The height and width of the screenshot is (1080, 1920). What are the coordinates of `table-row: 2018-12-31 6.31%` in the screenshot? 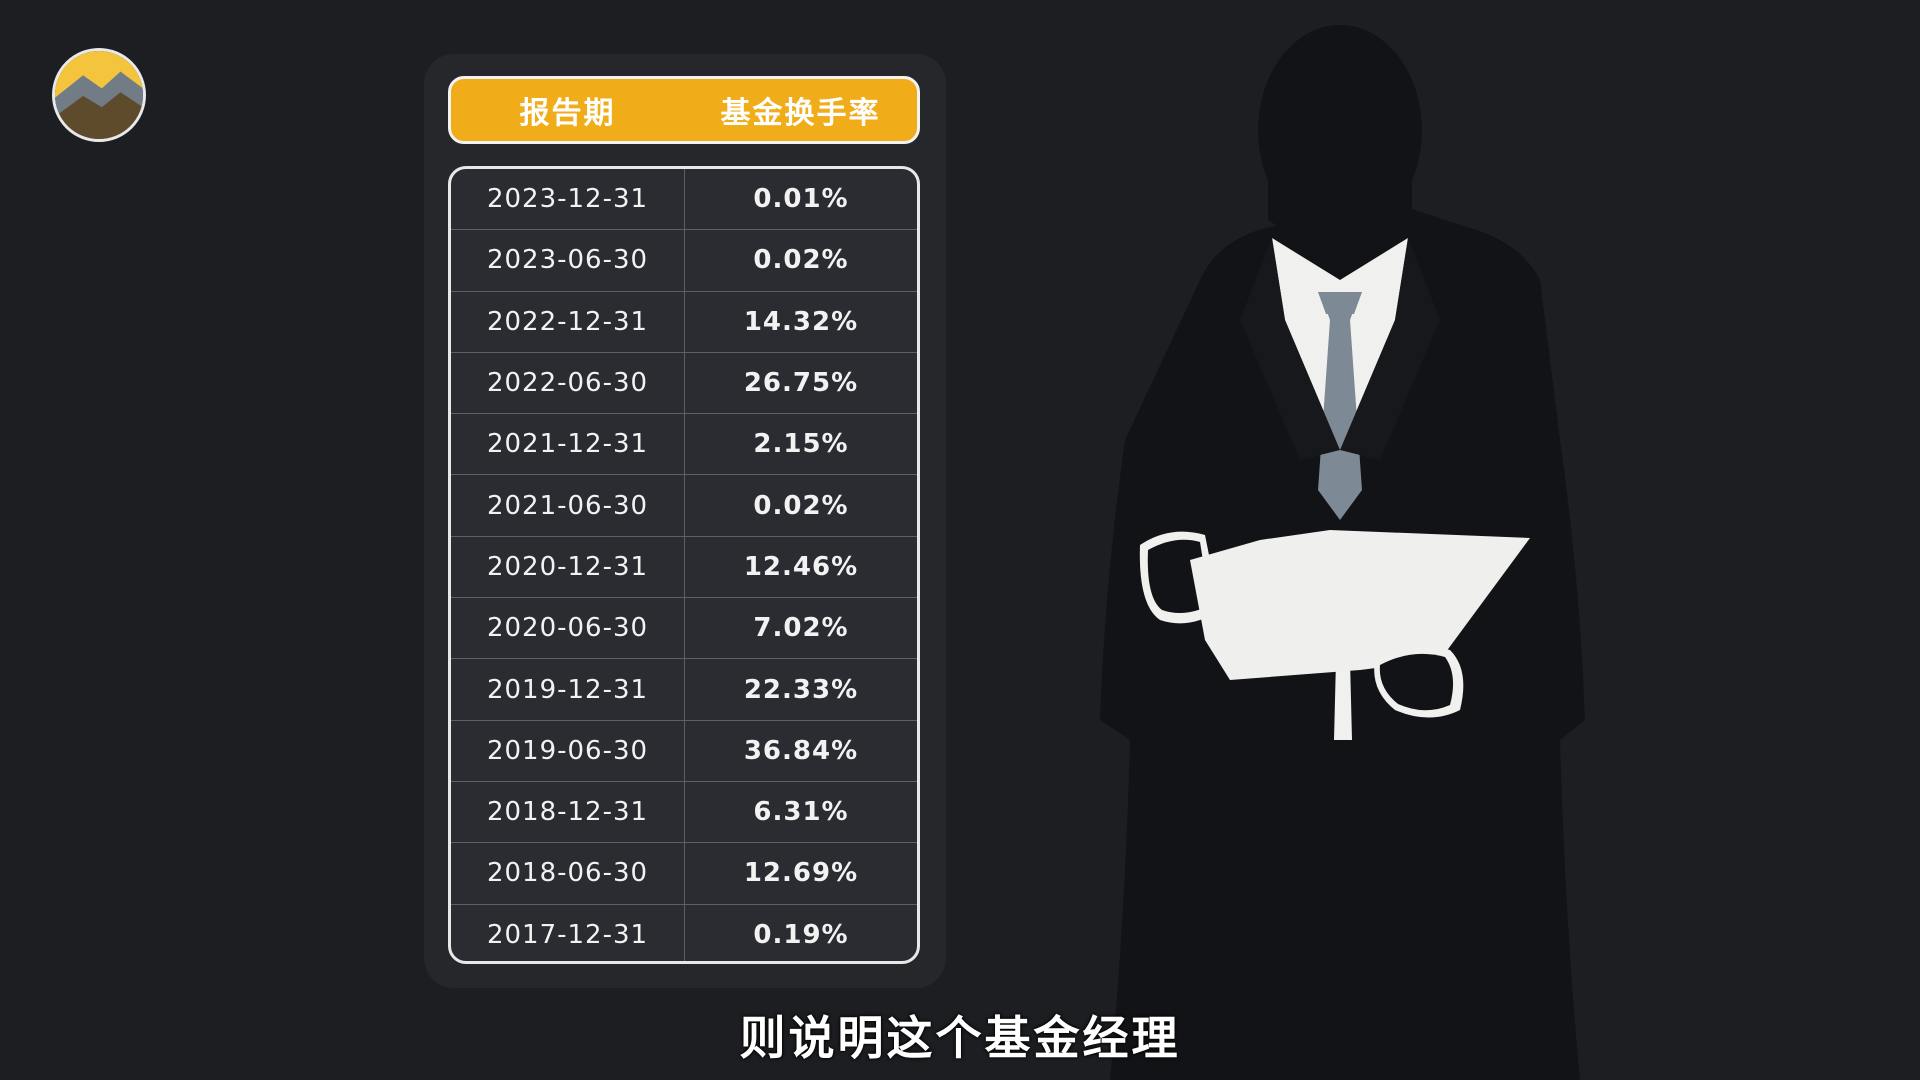 It's located at (684, 812).